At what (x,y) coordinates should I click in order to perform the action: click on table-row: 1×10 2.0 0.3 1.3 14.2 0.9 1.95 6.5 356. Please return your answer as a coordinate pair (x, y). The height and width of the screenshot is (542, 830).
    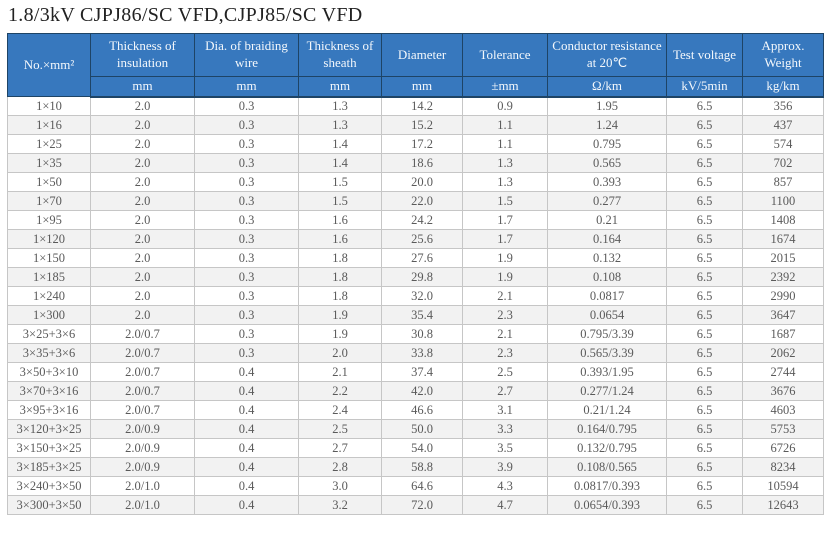
    Looking at the image, I should click on (415, 106).